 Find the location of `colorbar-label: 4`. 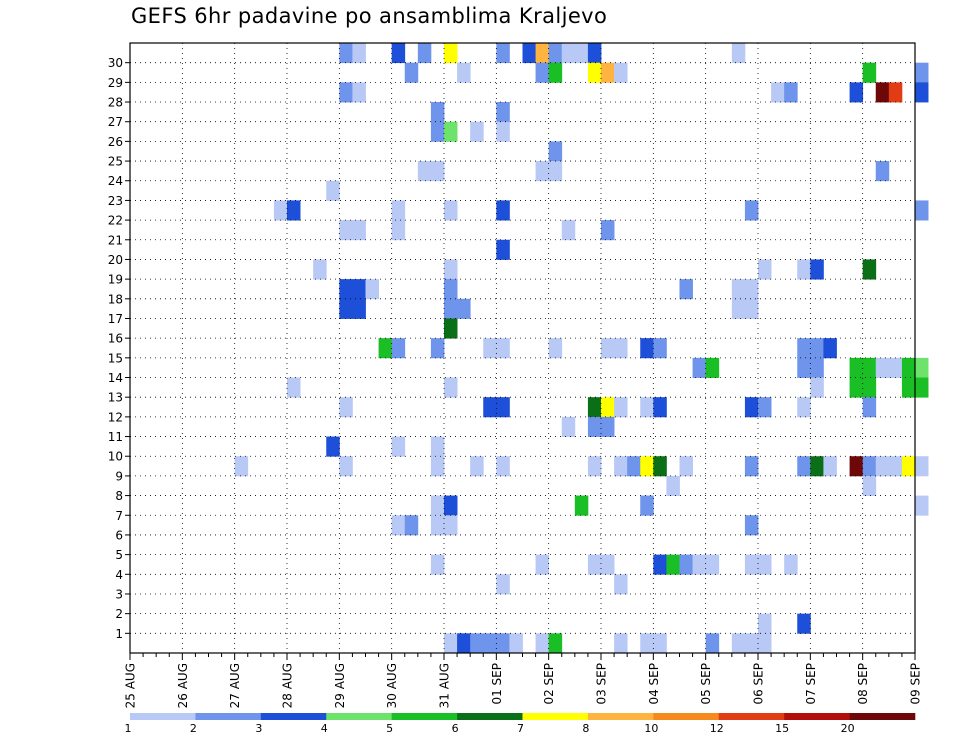

colorbar-label: 4 is located at coordinates (324, 728).